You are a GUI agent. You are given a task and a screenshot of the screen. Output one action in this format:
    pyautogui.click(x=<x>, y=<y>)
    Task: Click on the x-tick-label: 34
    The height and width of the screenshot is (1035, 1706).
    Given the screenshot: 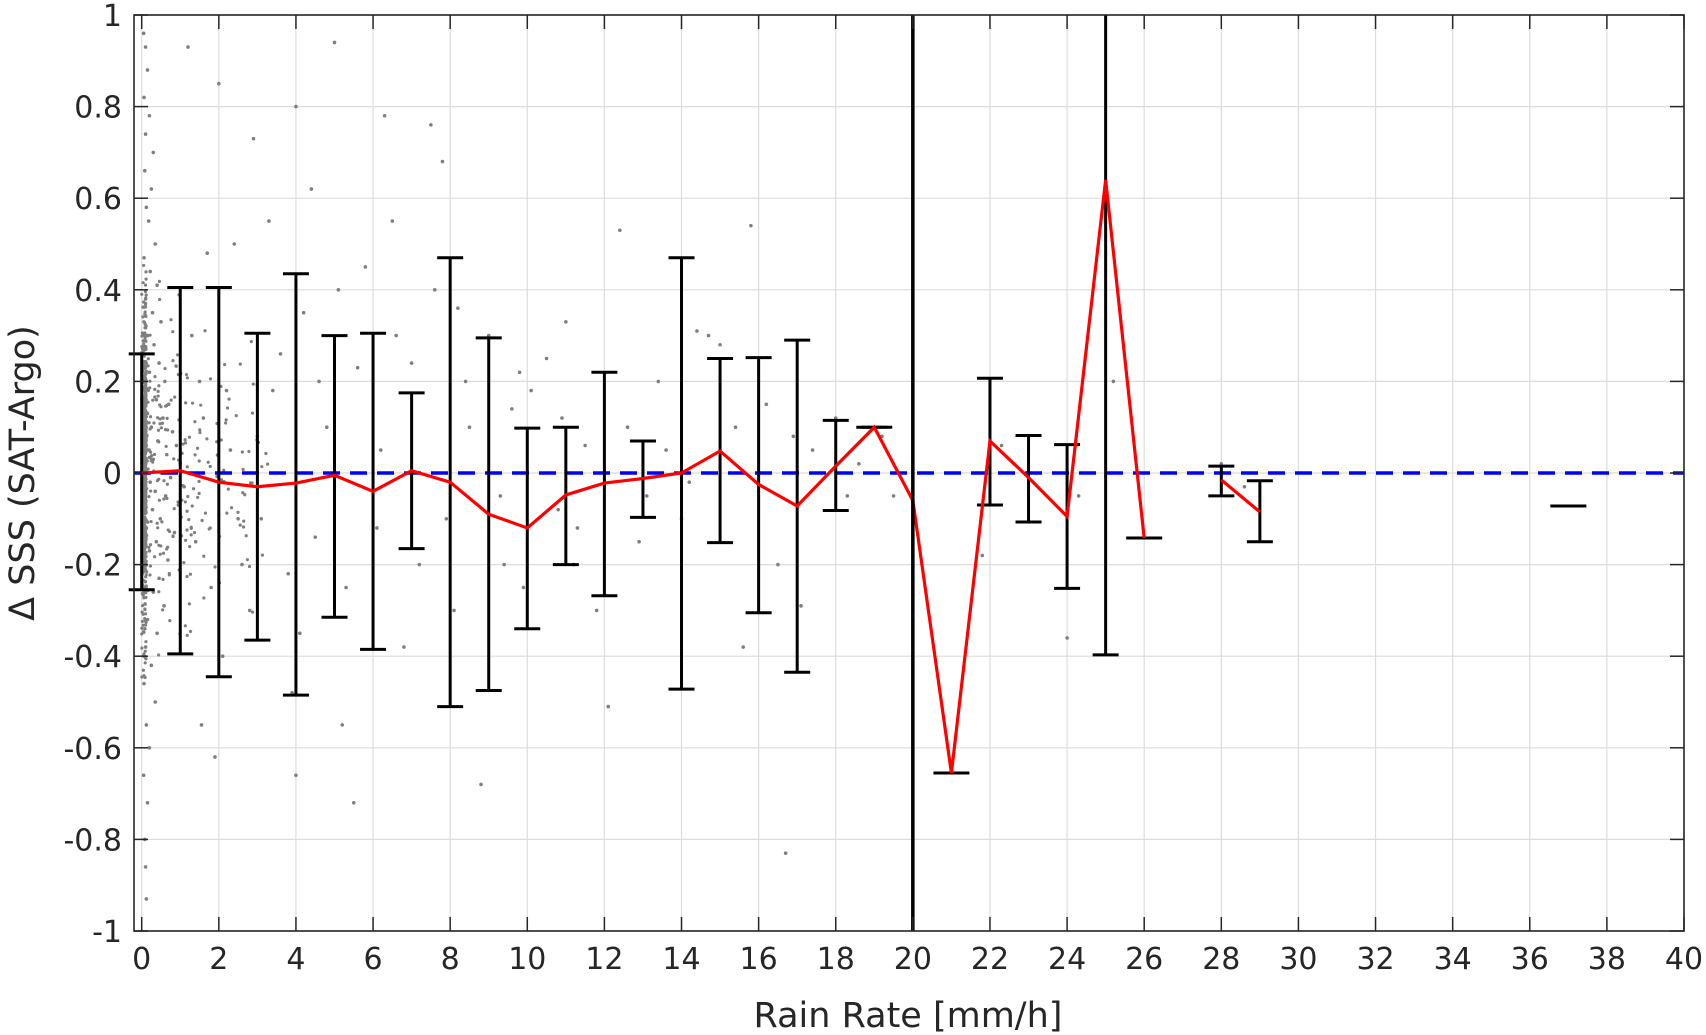 What is the action you would take?
    pyautogui.click(x=1453, y=959)
    